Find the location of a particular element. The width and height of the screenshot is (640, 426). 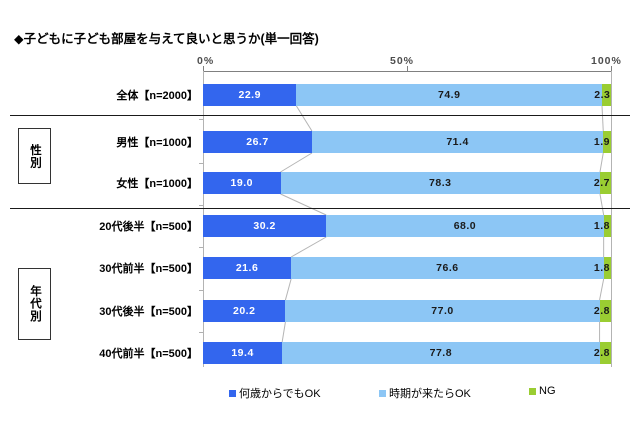

bar-row-label: 40代前半【n=500】 is located at coordinates (148, 354).